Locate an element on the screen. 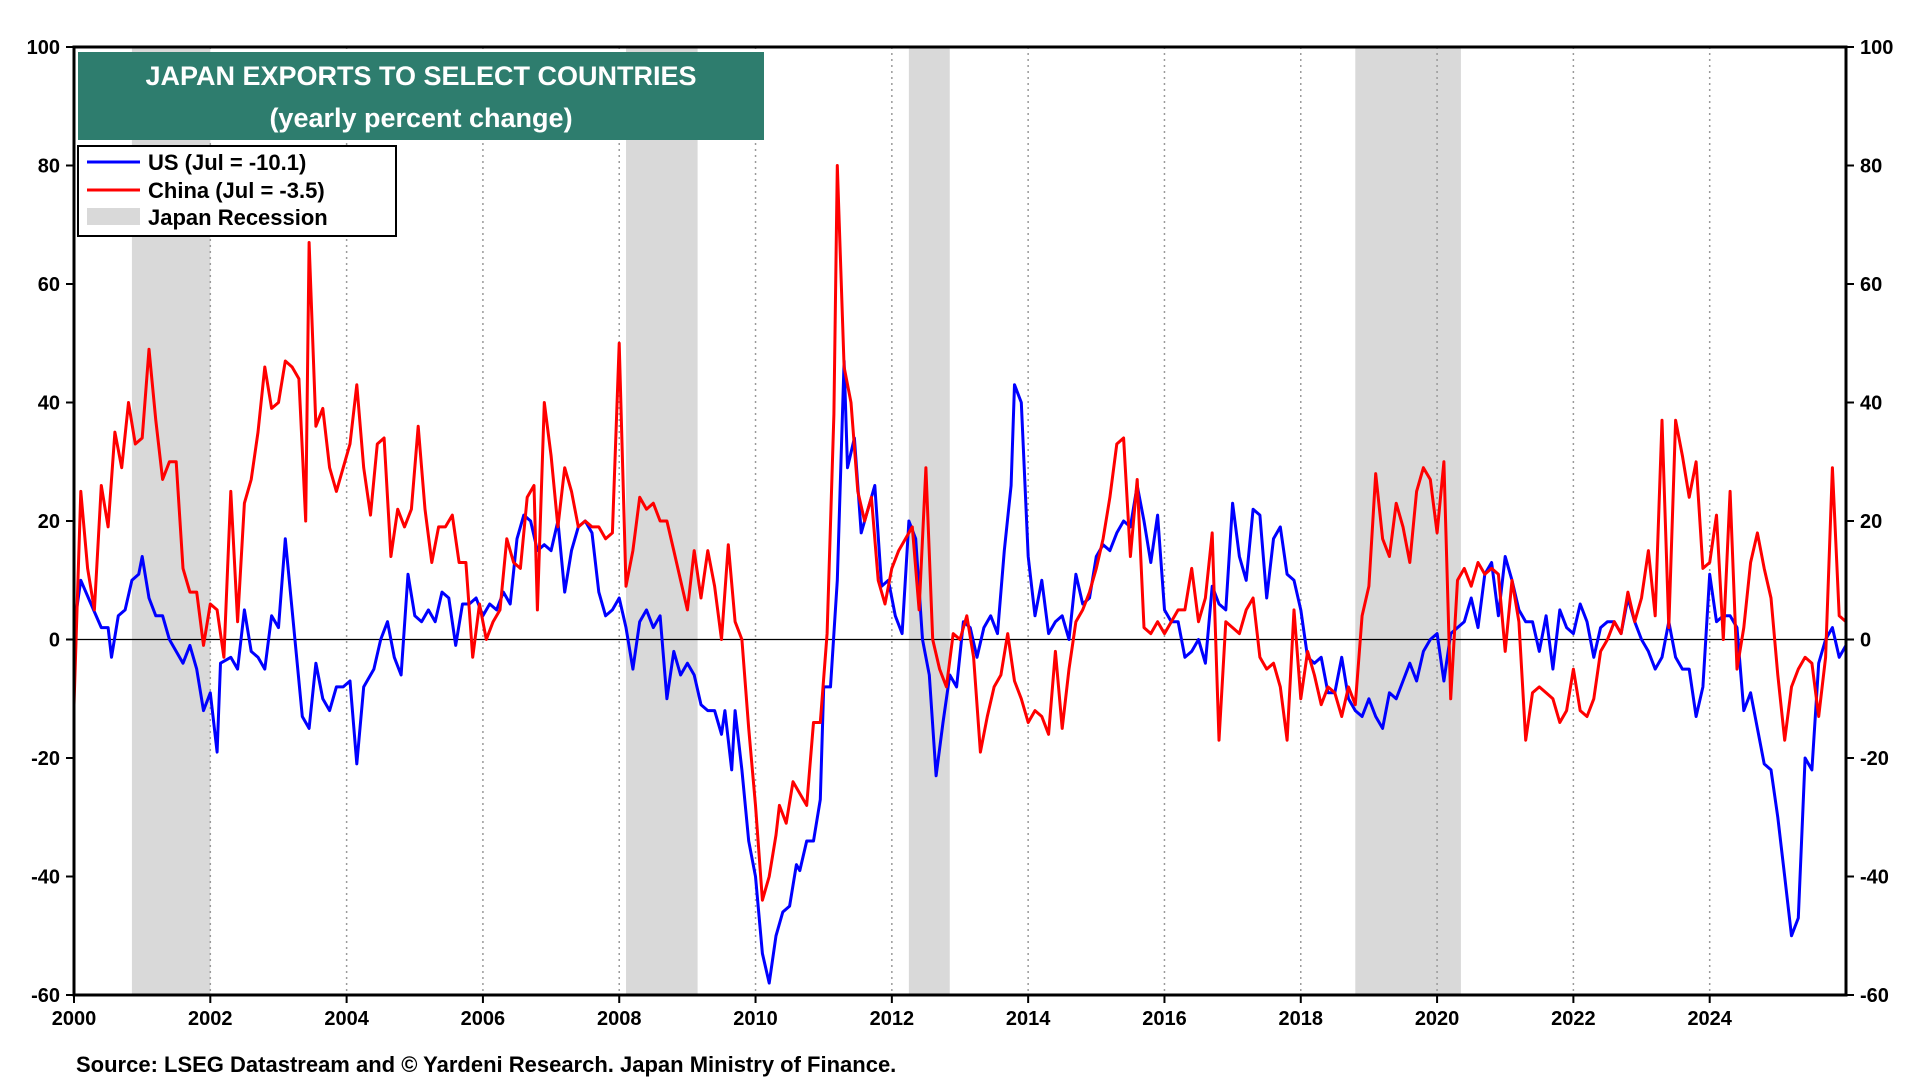 The width and height of the screenshot is (1920, 1085). legend-label-china: China (Jul = -3.5) is located at coordinates (236, 190).